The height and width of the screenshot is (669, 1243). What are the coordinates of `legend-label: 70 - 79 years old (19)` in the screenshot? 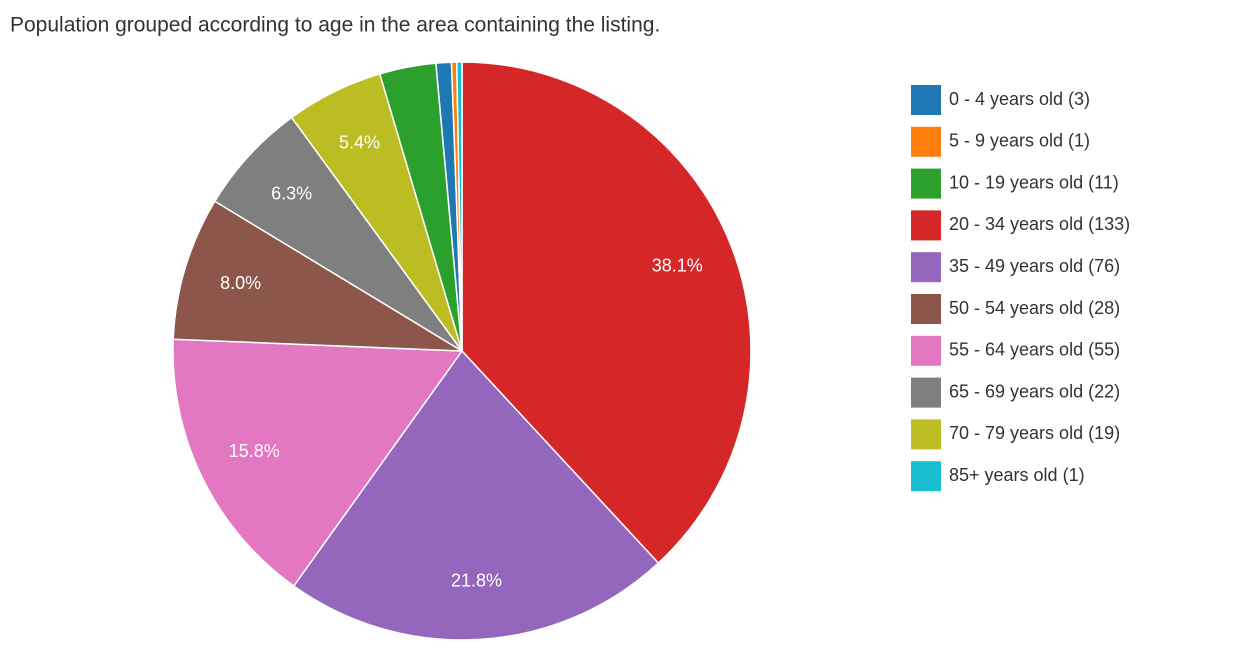 It's located at (1034, 433).